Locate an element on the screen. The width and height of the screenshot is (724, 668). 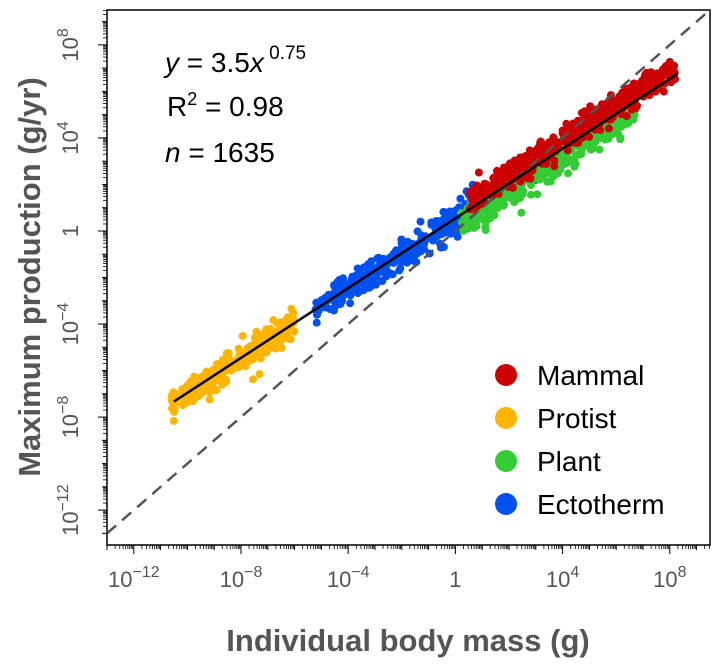
series-mammal is located at coordinates (572, 135).